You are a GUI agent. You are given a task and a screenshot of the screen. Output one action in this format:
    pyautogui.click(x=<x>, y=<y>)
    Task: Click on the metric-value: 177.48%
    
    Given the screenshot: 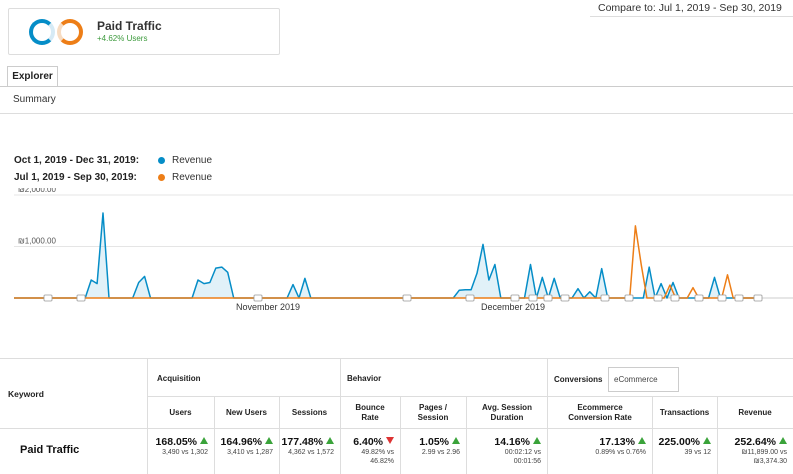 What is the action you would take?
    pyautogui.click(x=306, y=442)
    